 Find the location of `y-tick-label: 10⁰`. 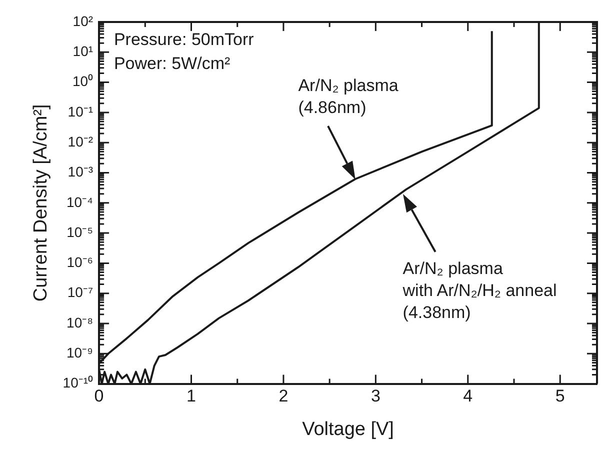

y-tick-label: 10⁰ is located at coordinates (83, 81).